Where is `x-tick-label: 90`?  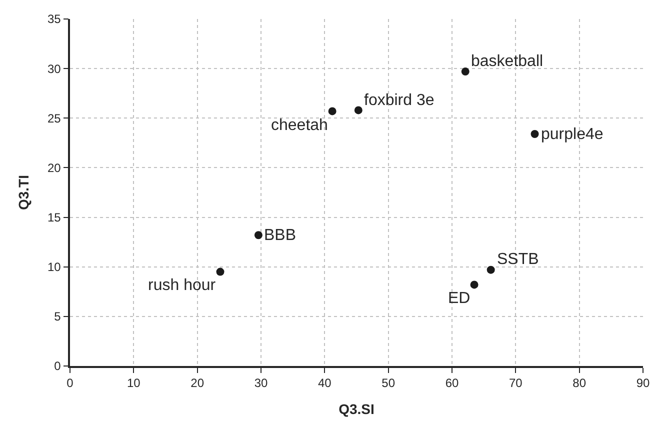 x-tick-label: 90 is located at coordinates (643, 383).